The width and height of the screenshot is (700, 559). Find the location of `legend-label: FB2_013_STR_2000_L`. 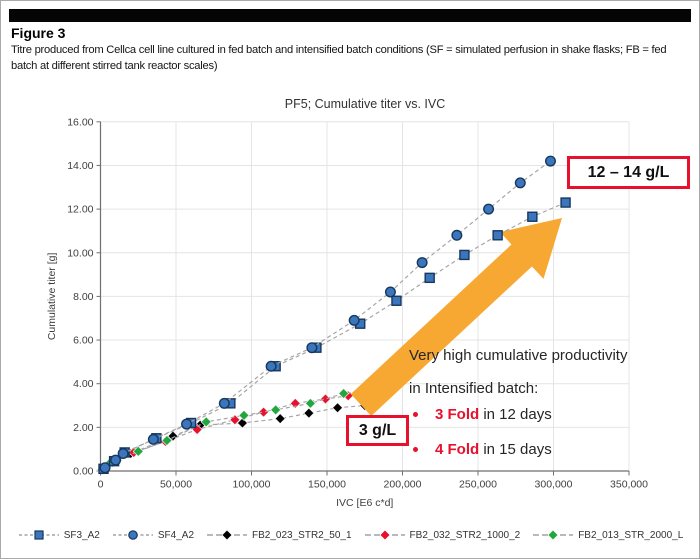

legend-label: FB2_013_STR_2000_L is located at coordinates (631, 535).